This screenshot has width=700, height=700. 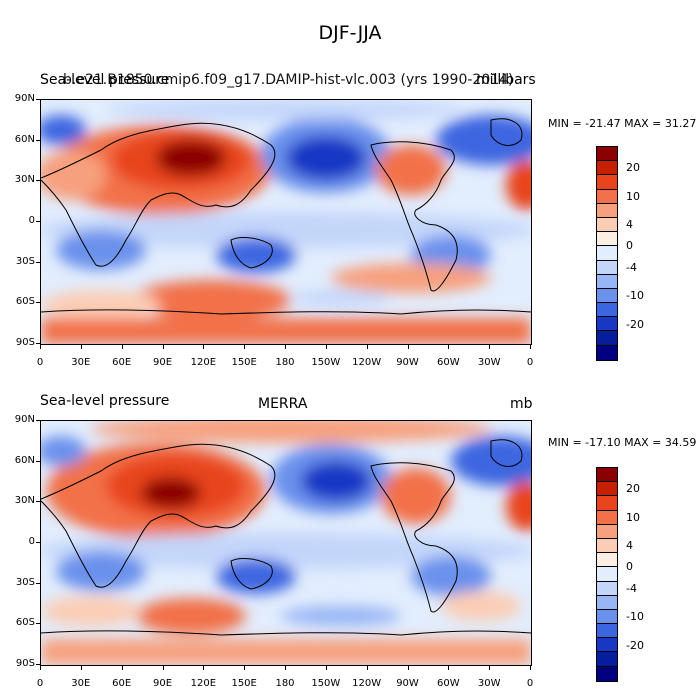 What do you see at coordinates (367, 362) in the screenshot?
I see `lon-label: 120W` at bounding box center [367, 362].